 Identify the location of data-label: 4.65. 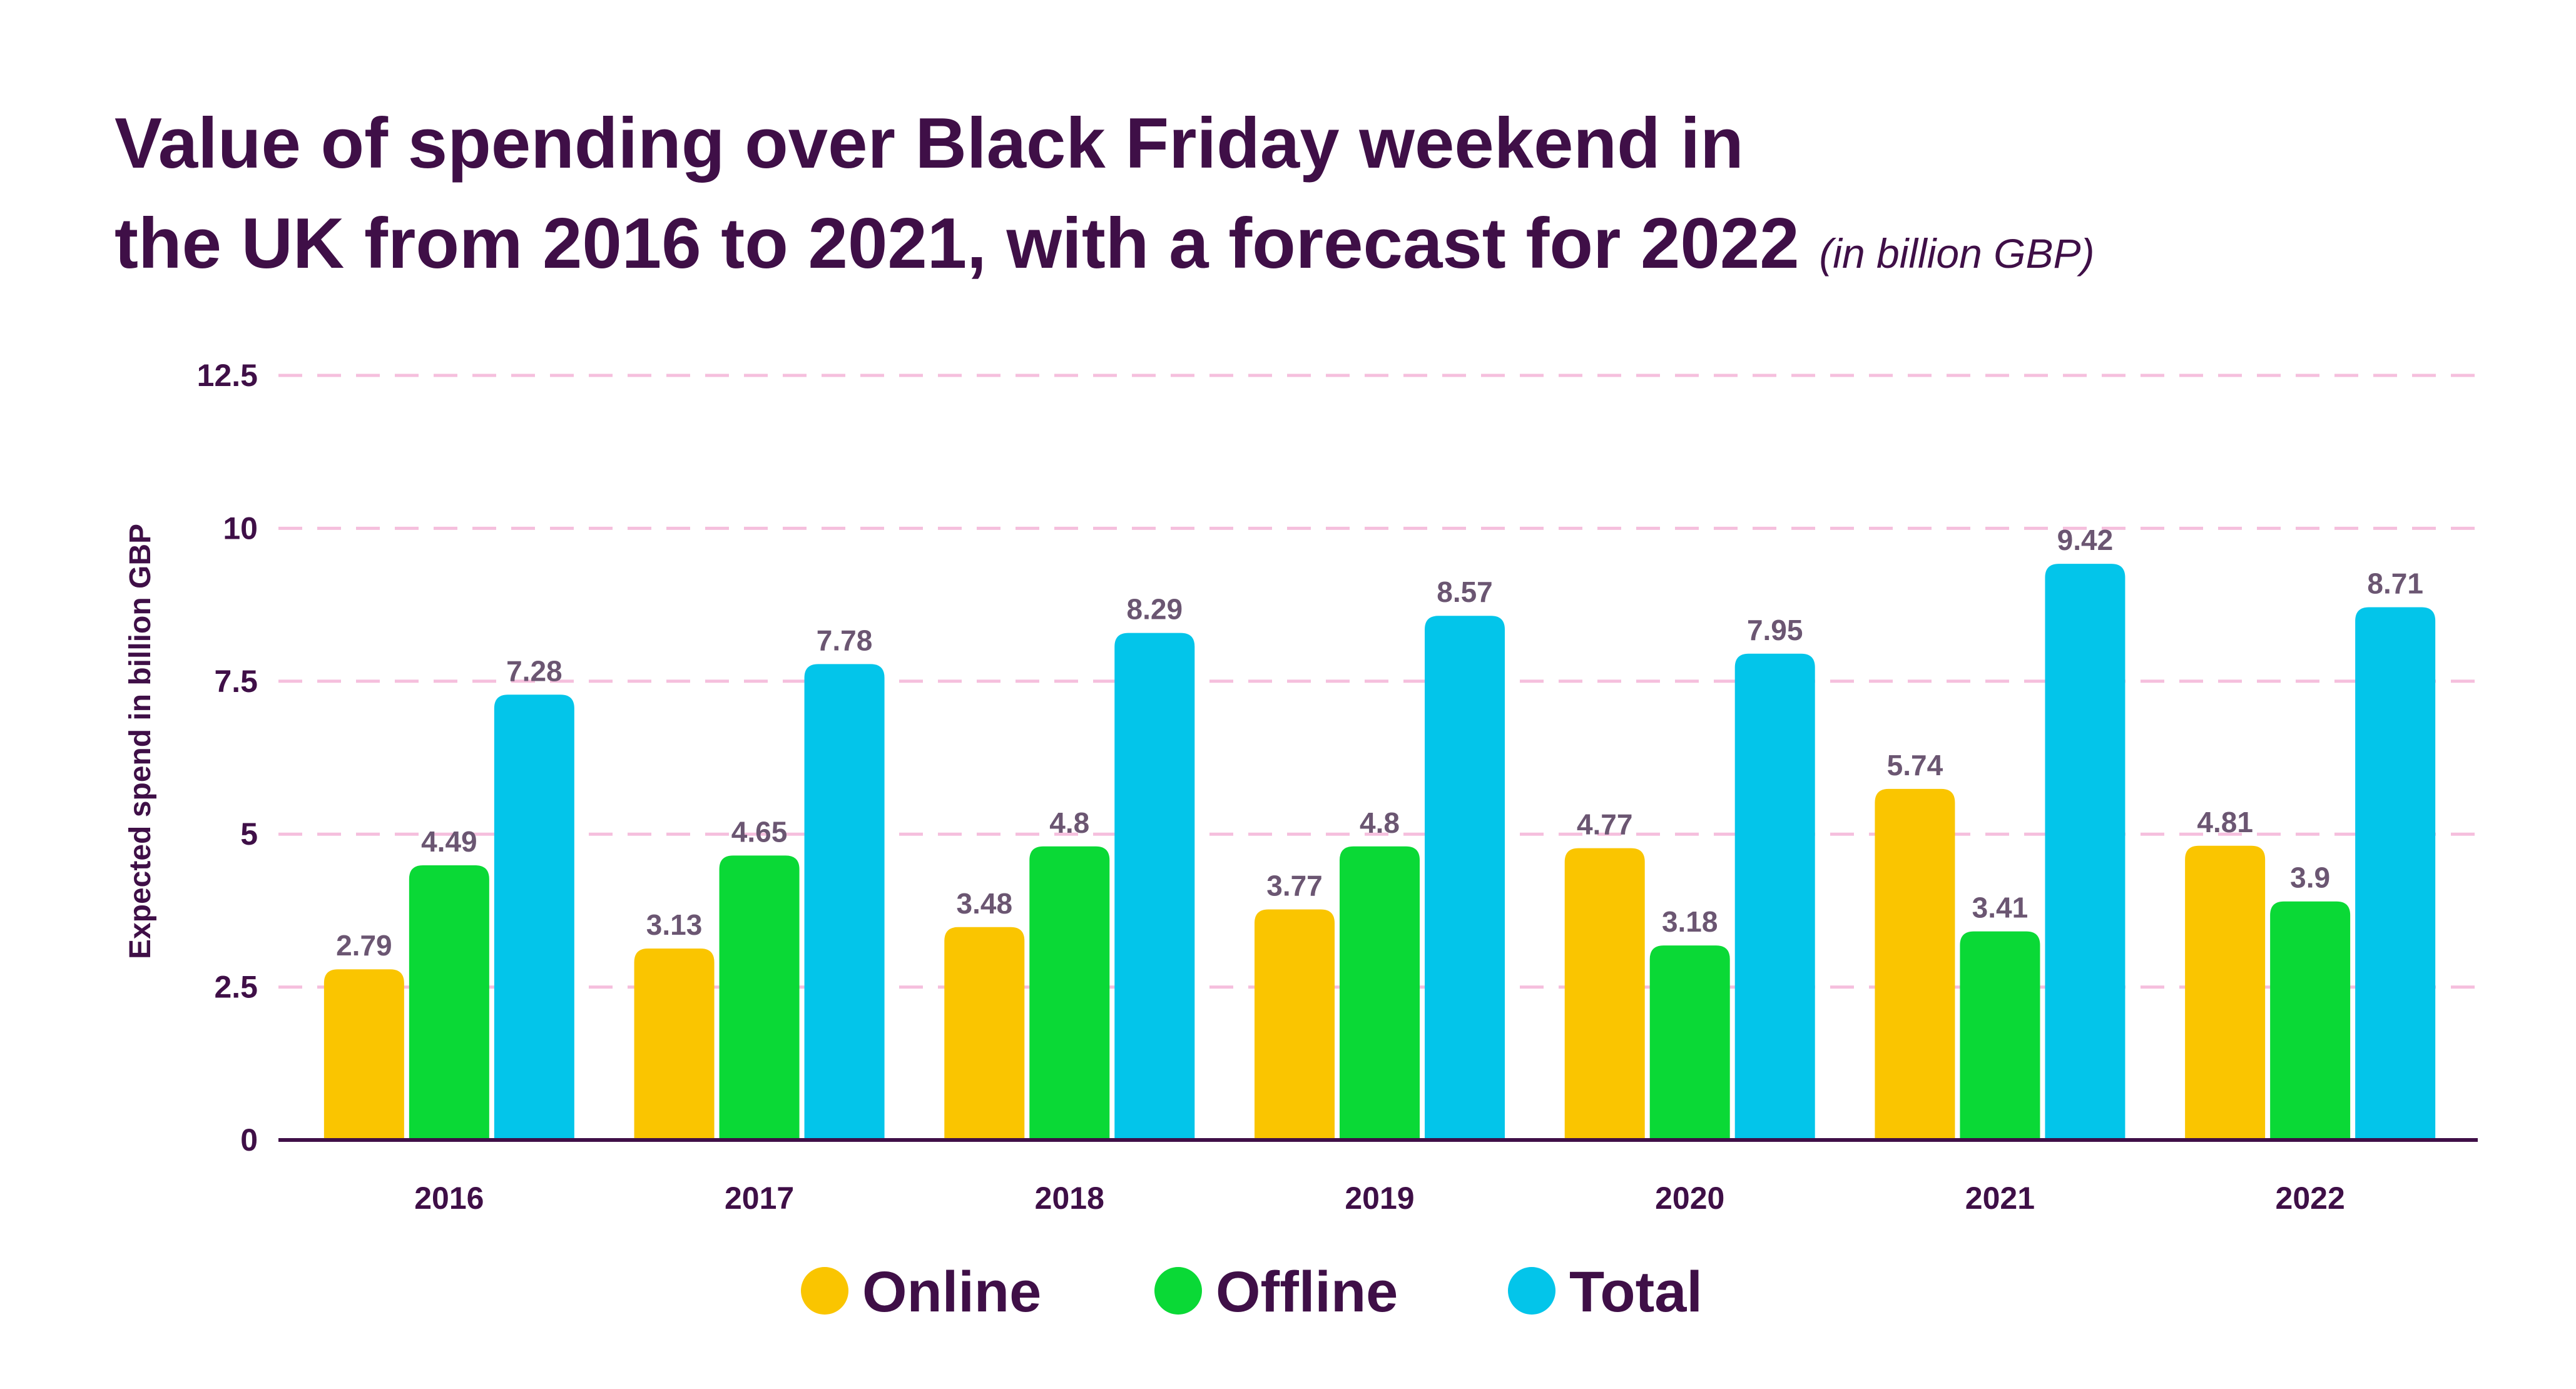
(759, 831).